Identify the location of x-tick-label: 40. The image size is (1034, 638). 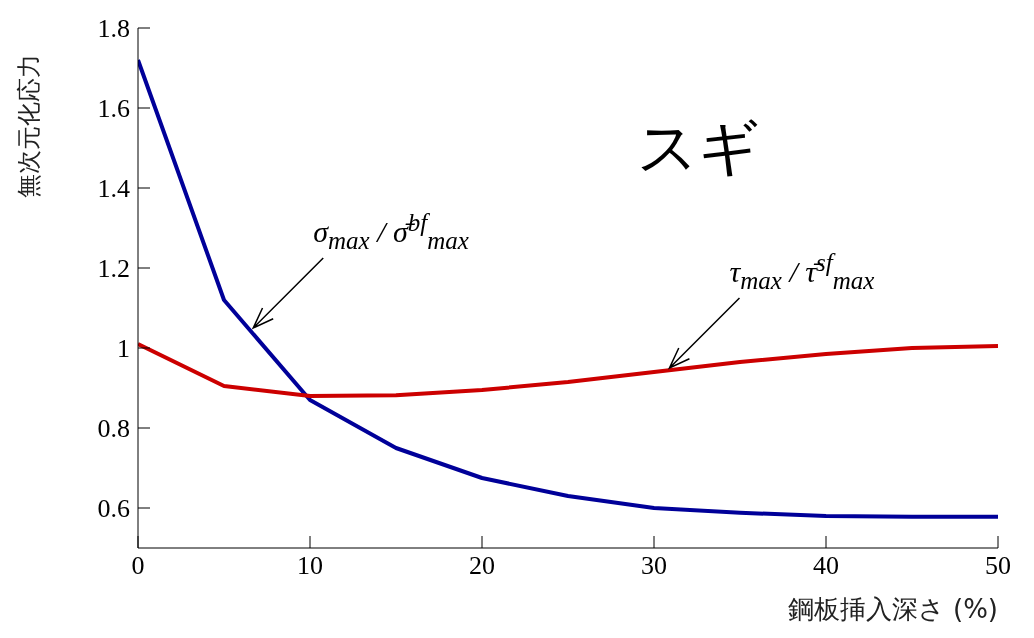
(826, 566).